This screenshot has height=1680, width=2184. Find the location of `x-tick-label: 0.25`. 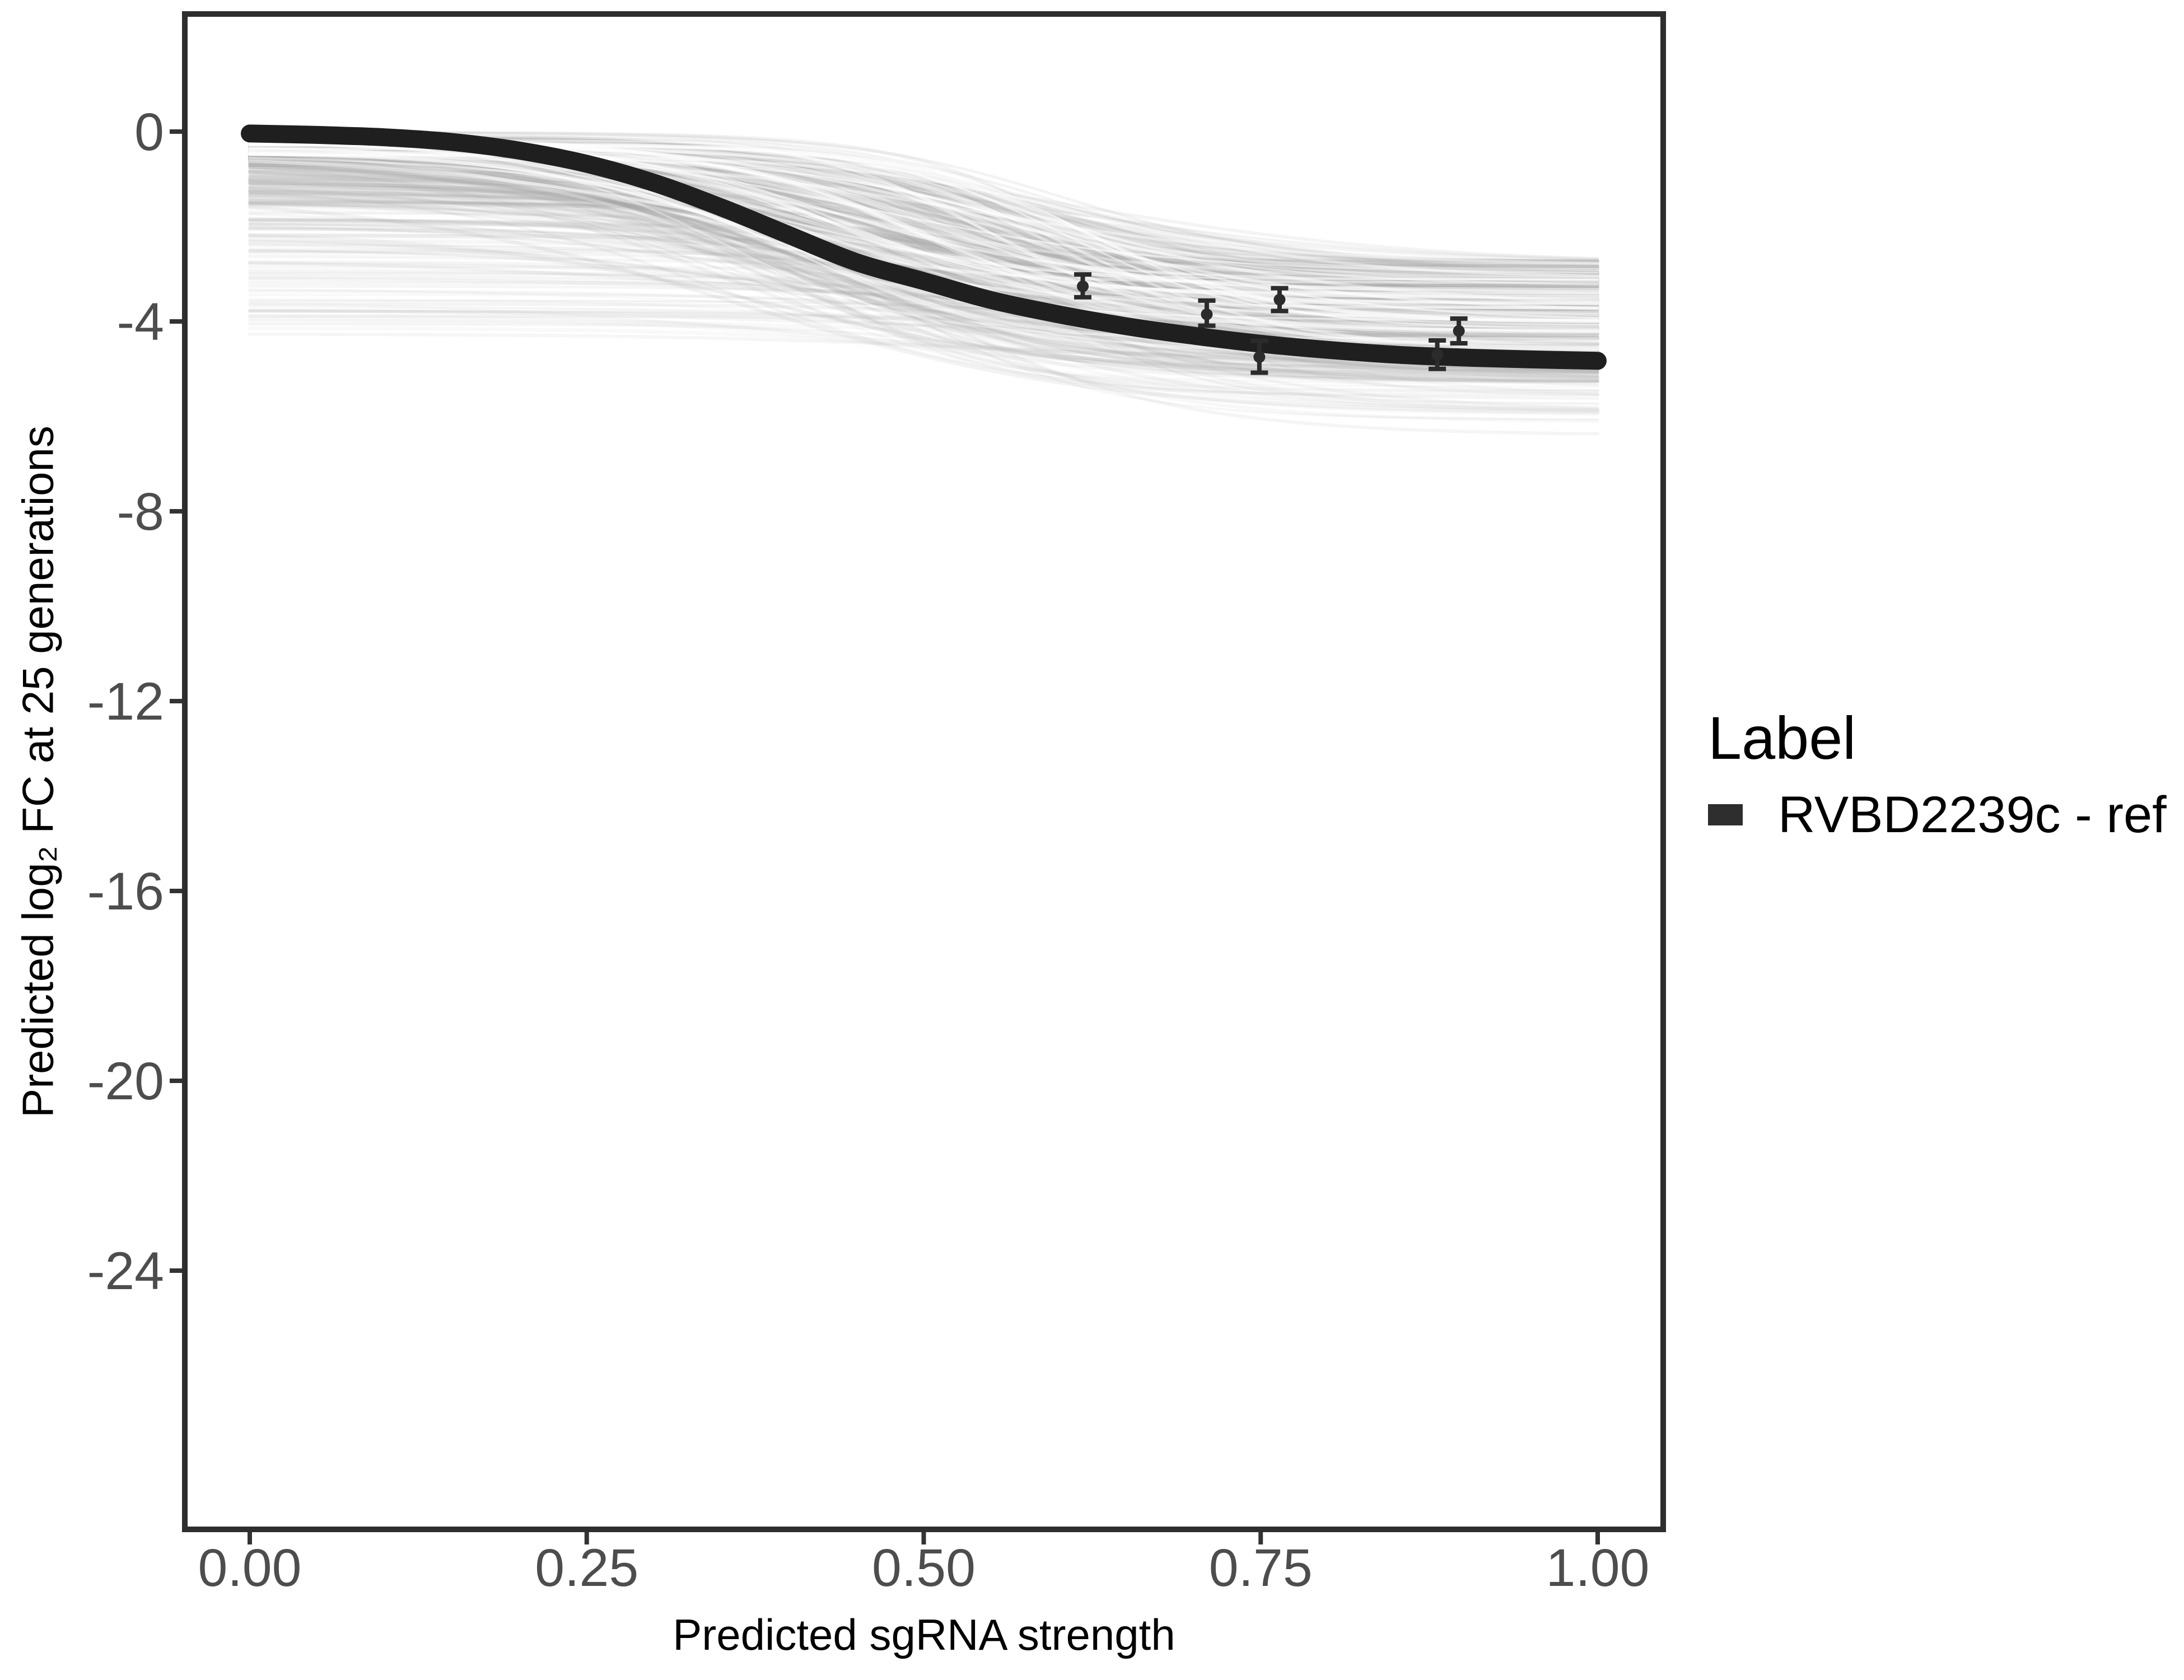

x-tick-label: 0.25 is located at coordinates (587, 1568).